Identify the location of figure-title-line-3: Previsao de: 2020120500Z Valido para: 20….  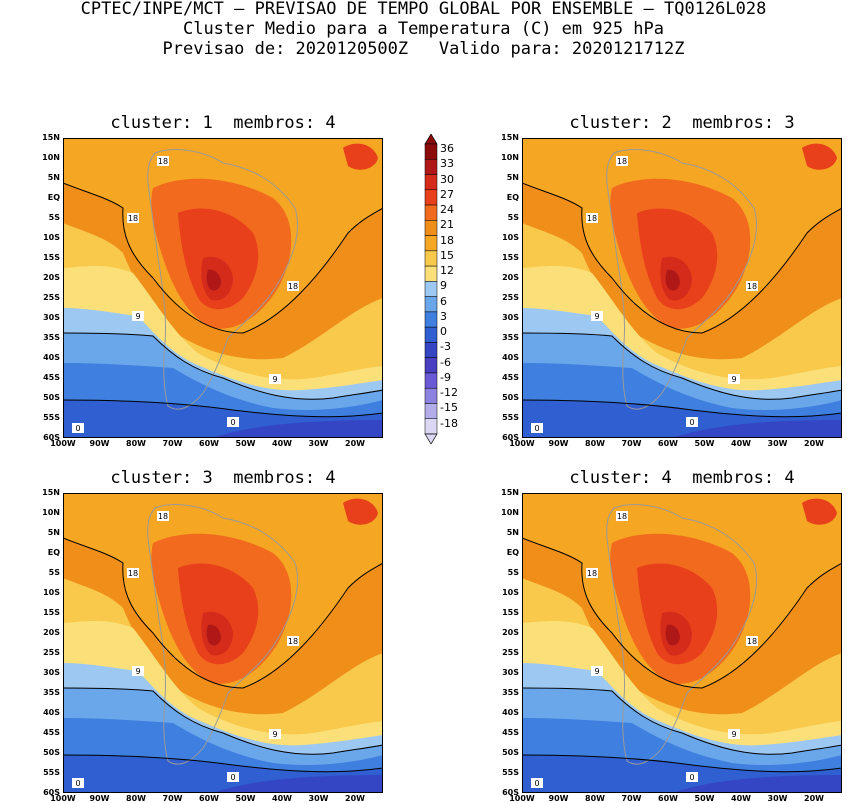
(423, 49).